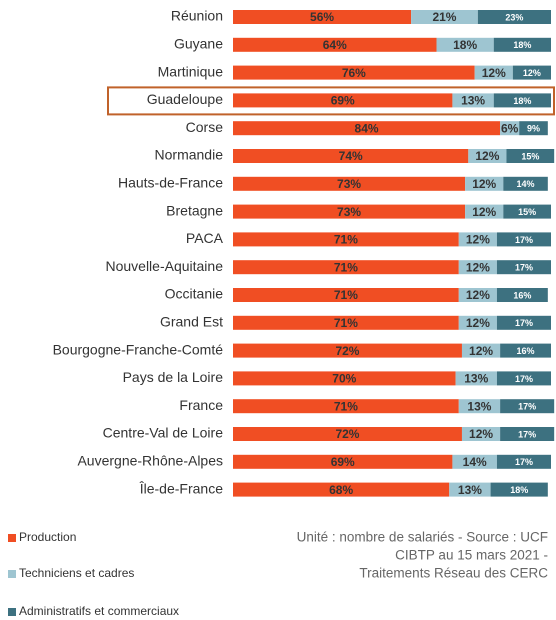 This screenshot has width=556, height=620. Describe the element at coordinates (351, 156) in the screenshot. I see `value-label: 74%` at that location.